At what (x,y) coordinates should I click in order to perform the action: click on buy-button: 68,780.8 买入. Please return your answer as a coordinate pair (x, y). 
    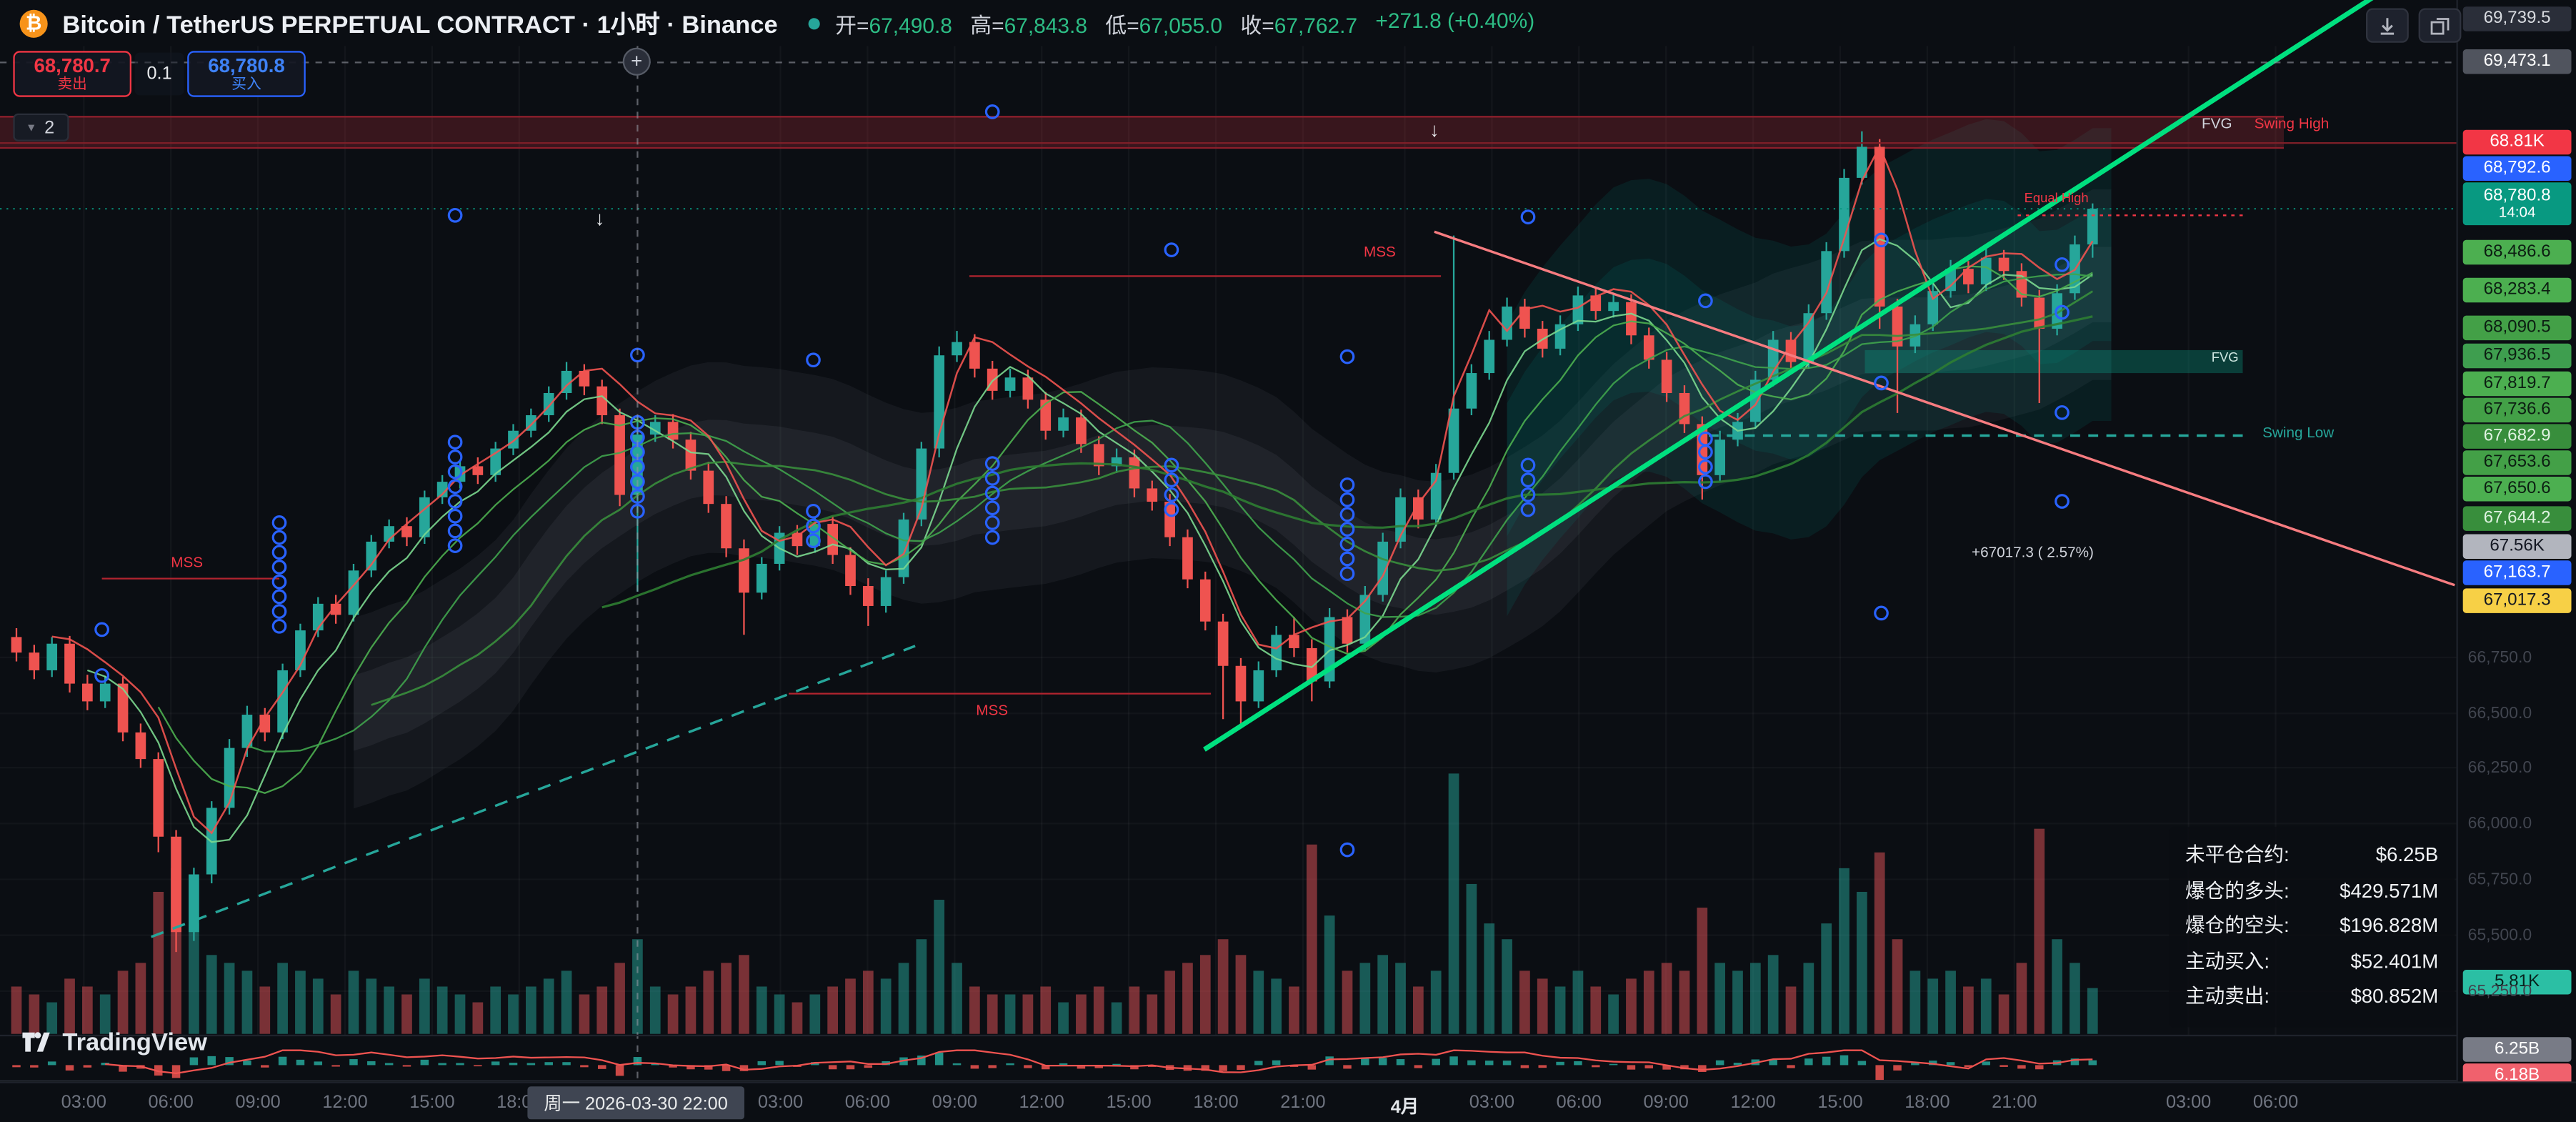
    Looking at the image, I should click on (247, 74).